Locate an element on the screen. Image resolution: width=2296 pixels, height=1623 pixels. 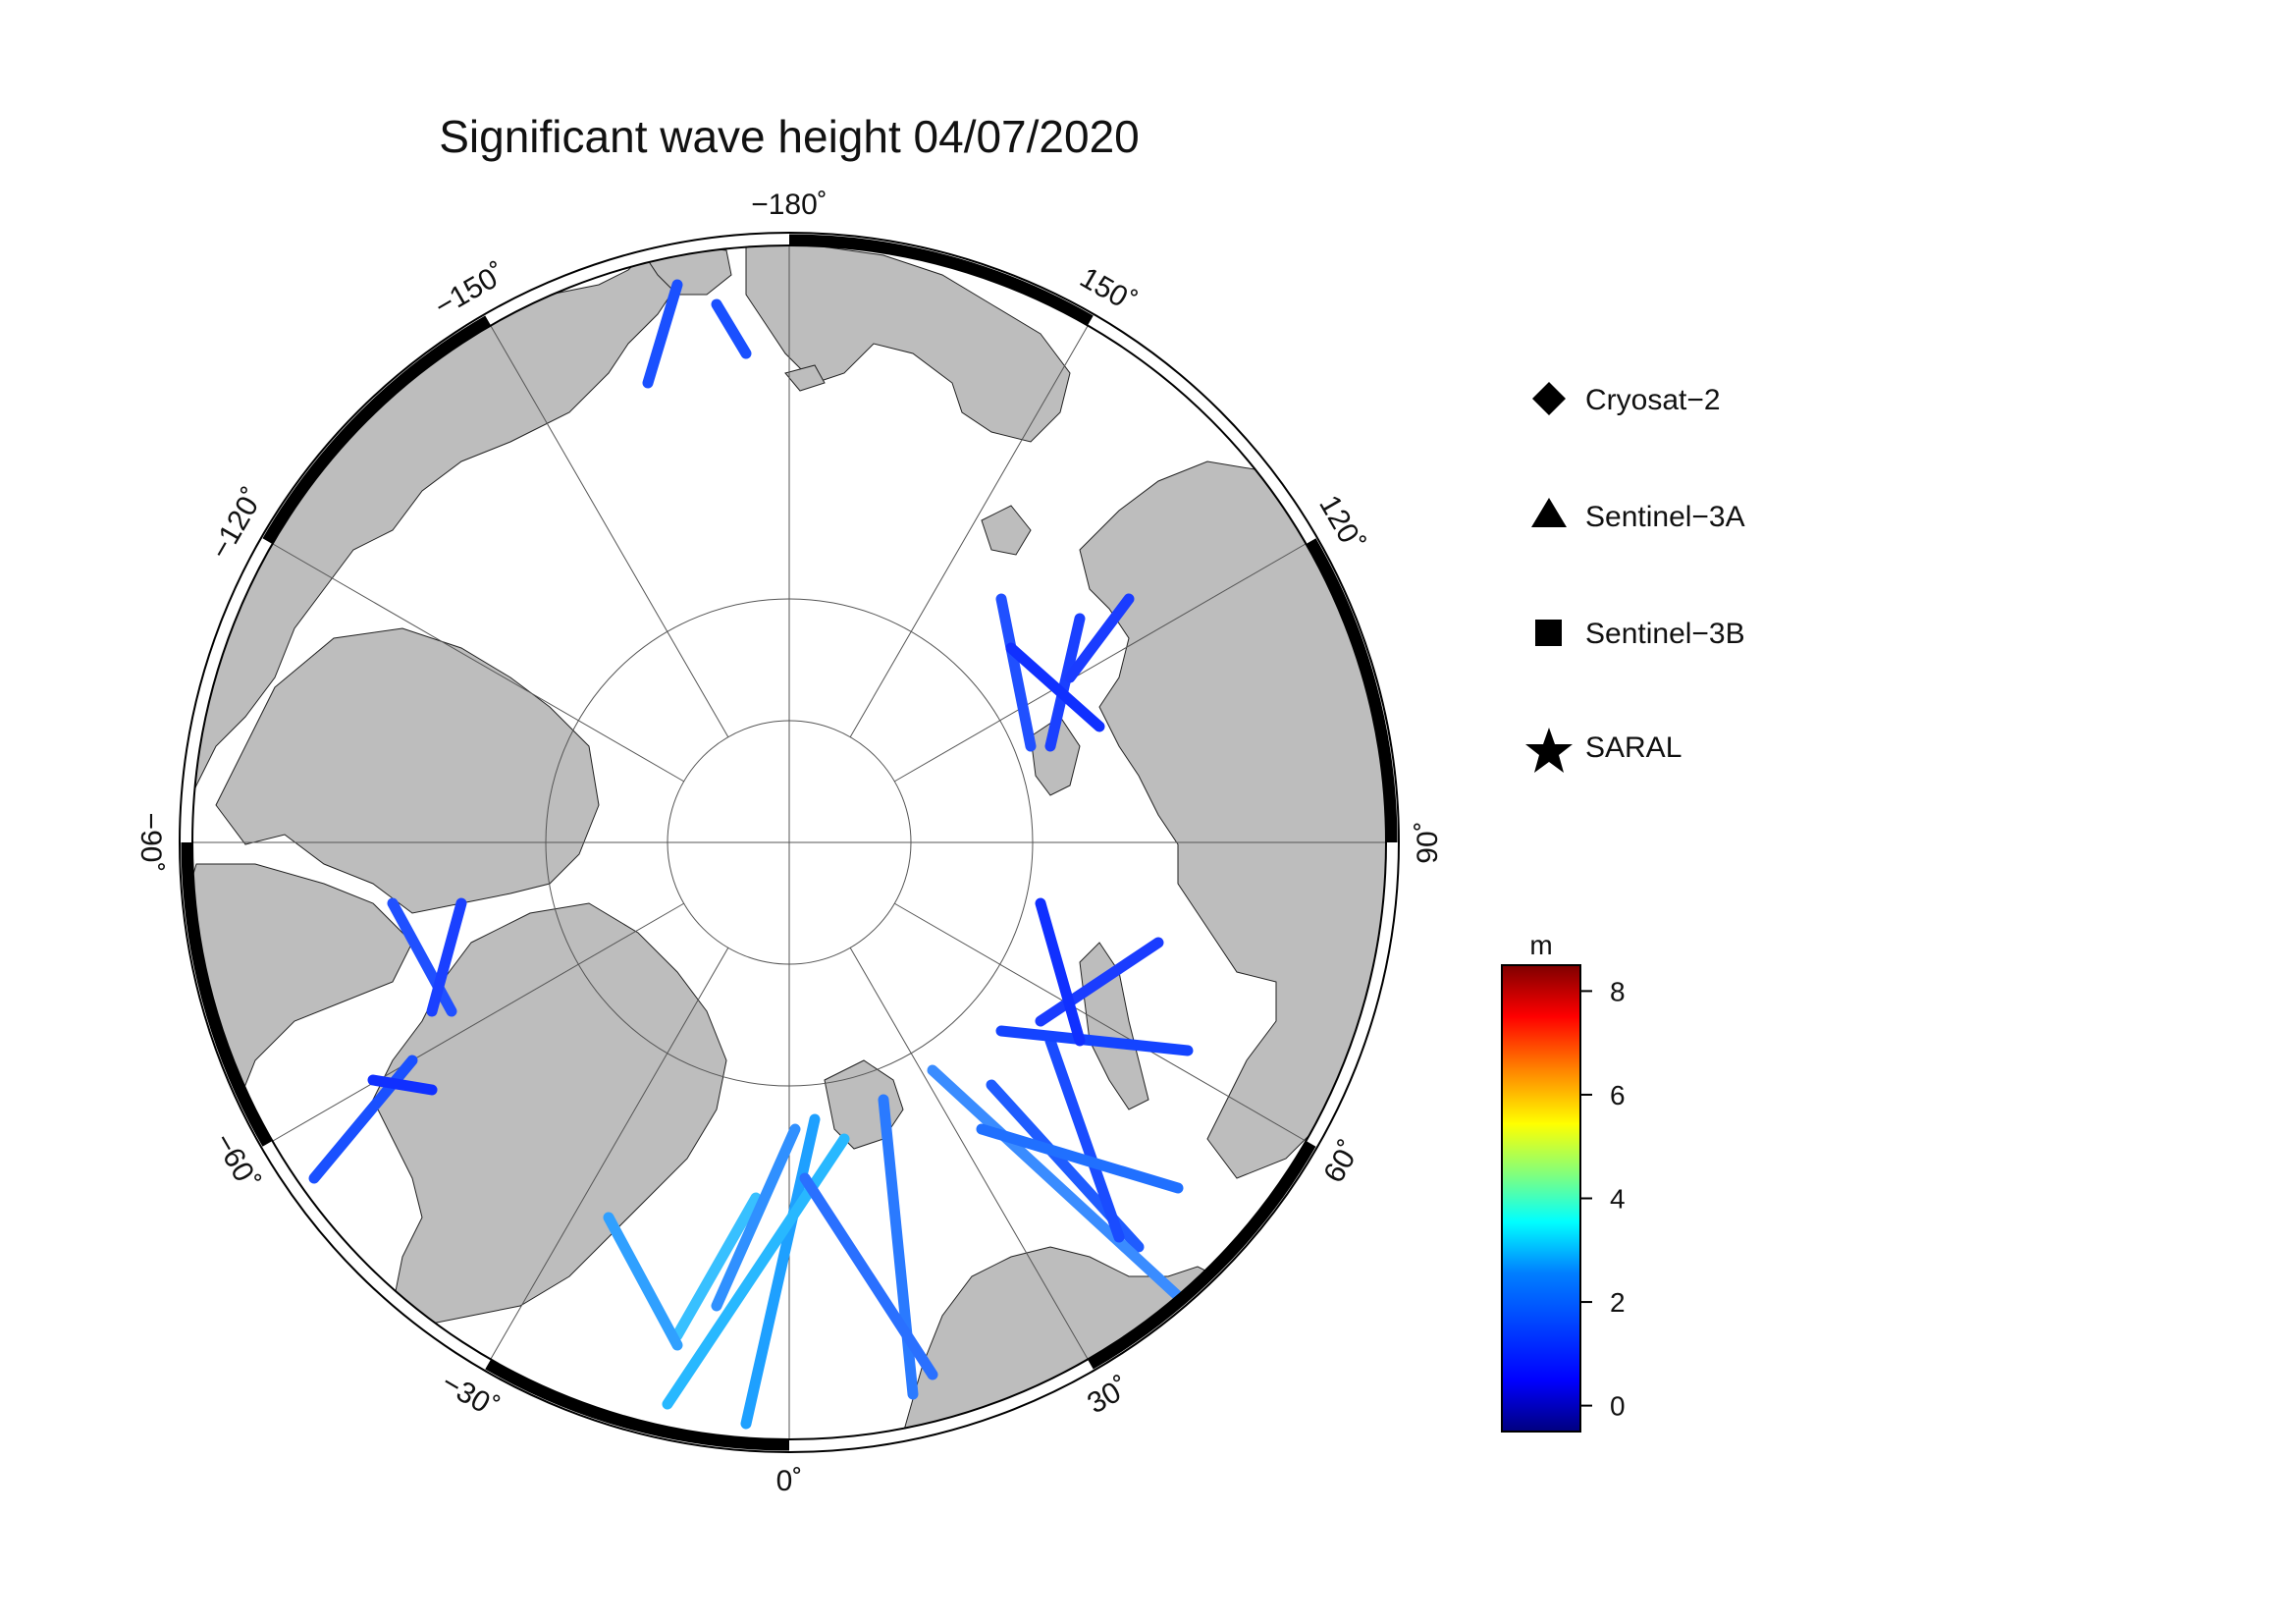
legend-item-cryosat: Cryosat−2 is located at coordinates (1626, 399).